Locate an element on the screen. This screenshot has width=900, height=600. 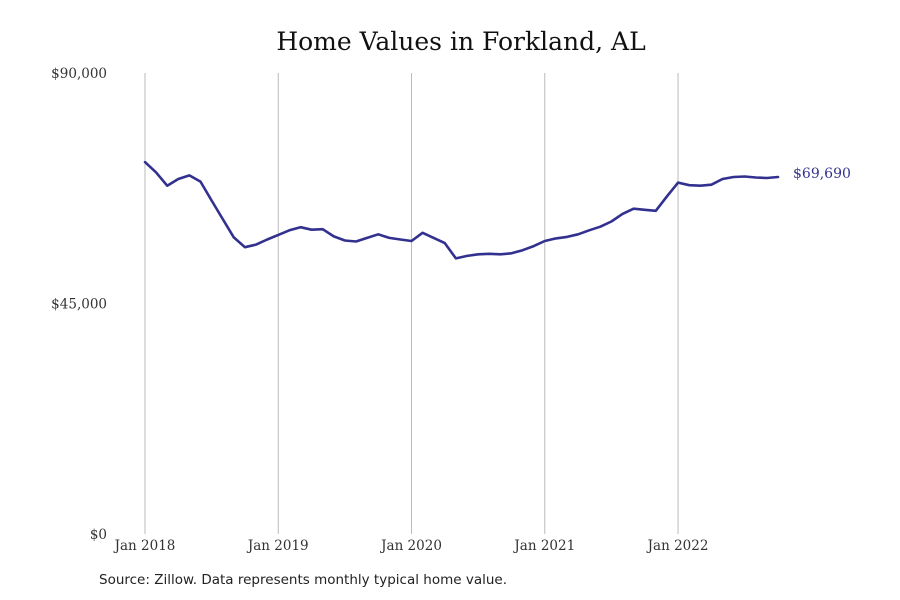
y-tick-label: $0 is located at coordinates (98, 535).